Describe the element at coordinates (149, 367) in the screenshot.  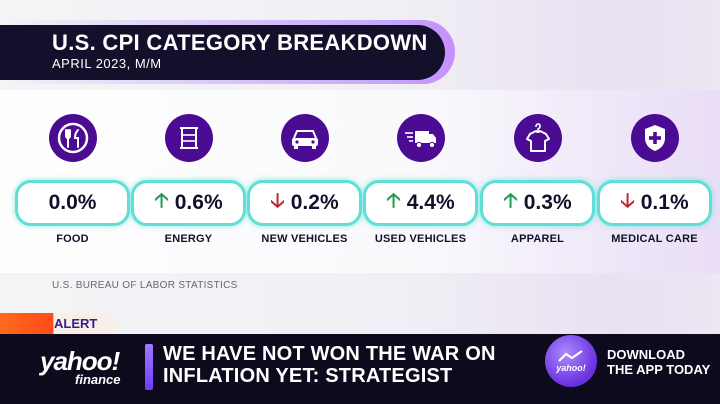
I see `headline-accent-bar` at that location.